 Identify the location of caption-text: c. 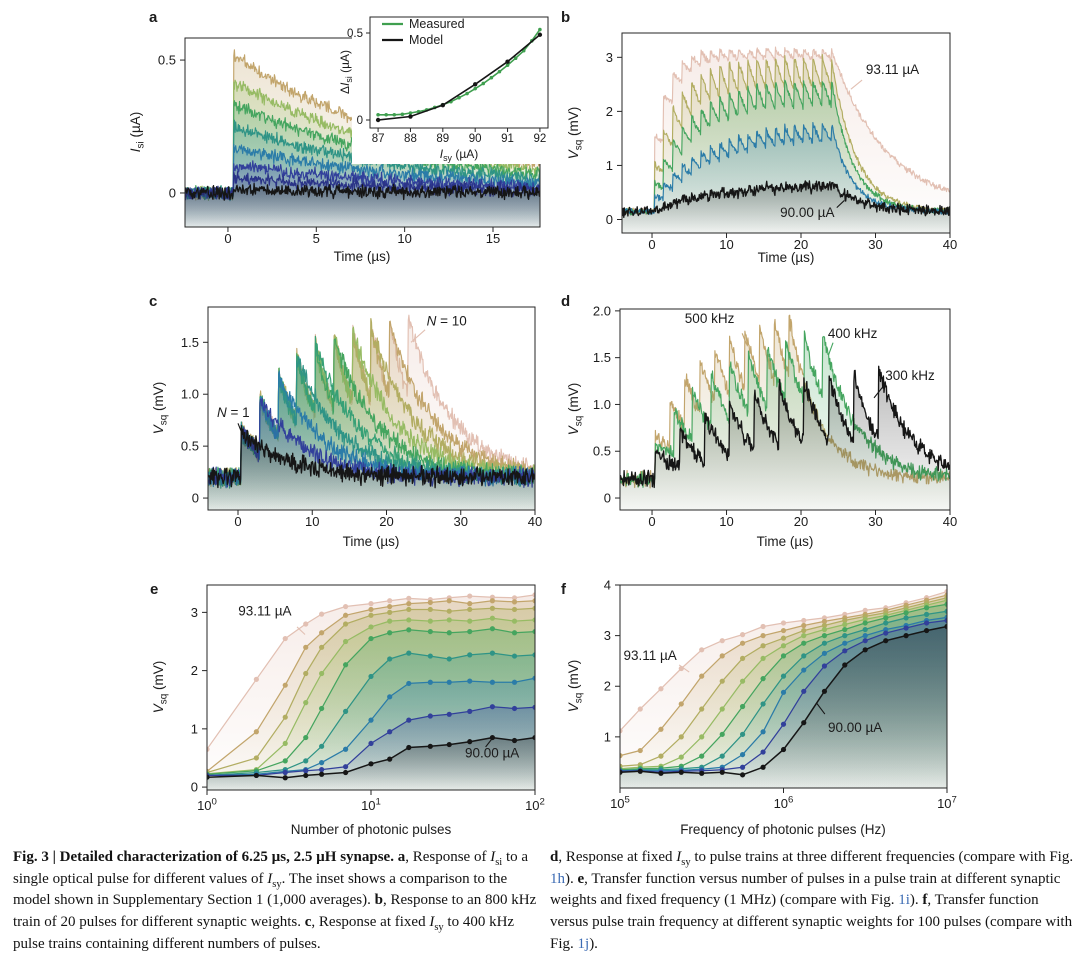
(308, 922).